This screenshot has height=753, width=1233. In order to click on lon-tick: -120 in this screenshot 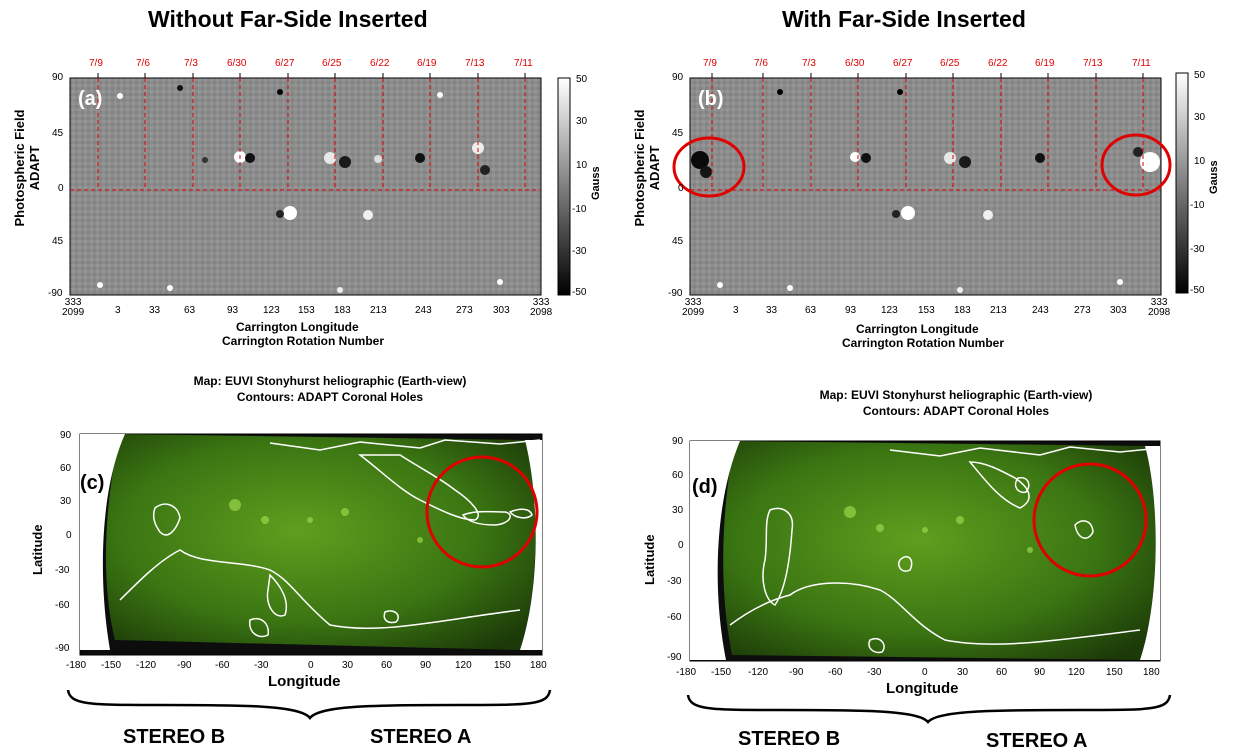, I will do `click(758, 672)`.